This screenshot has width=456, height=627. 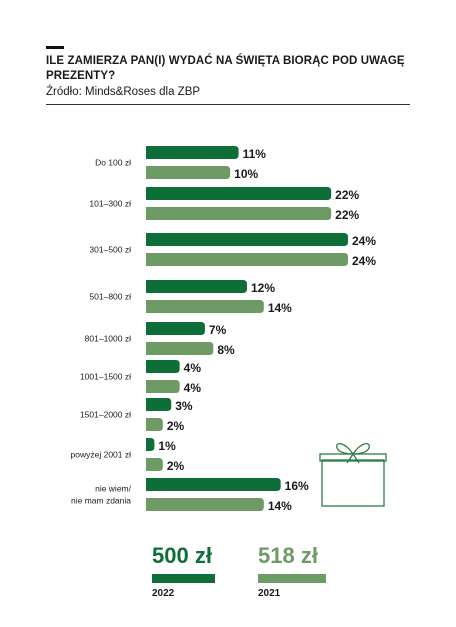 I want to click on summary-year-2021: 2021, so click(x=269, y=593).